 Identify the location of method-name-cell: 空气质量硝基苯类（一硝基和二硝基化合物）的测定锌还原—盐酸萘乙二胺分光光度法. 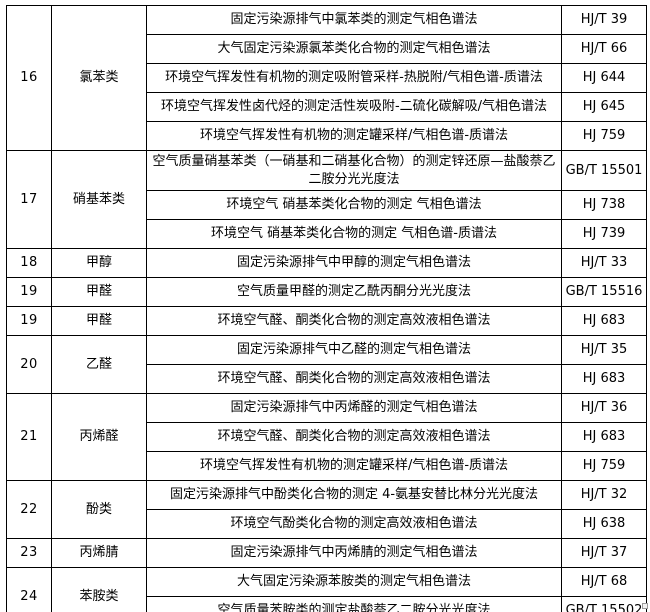
(354, 170).